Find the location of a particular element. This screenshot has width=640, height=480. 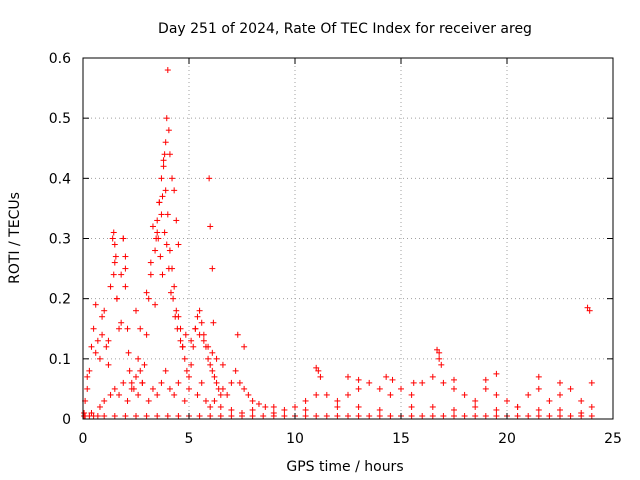

y-tick-label: 0 is located at coordinates (66, 420).